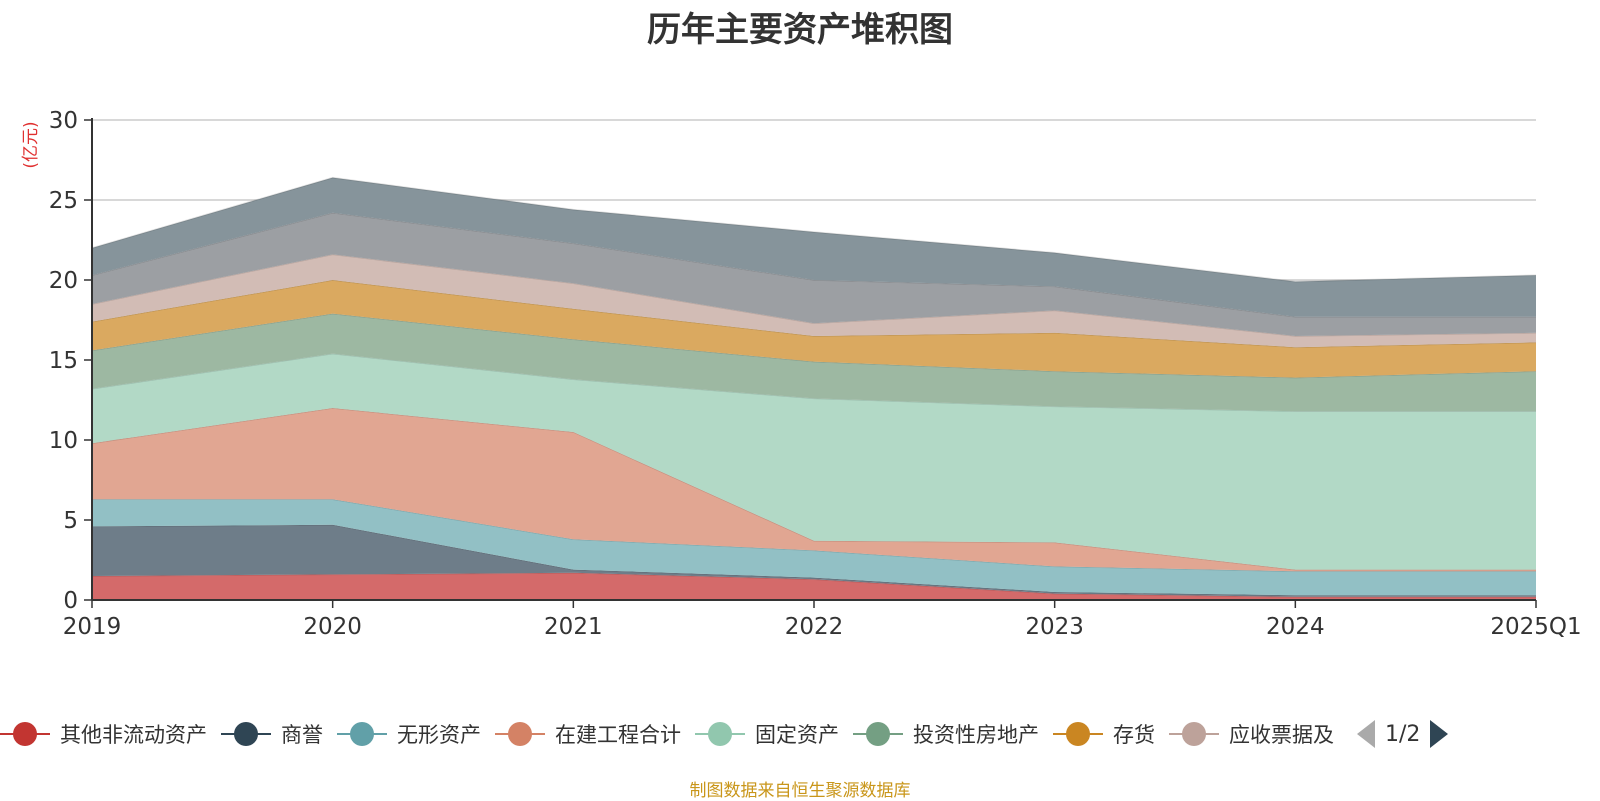 The width and height of the screenshot is (1600, 801). What do you see at coordinates (272, 734) in the screenshot?
I see `legend-item-2: 商誉` at bounding box center [272, 734].